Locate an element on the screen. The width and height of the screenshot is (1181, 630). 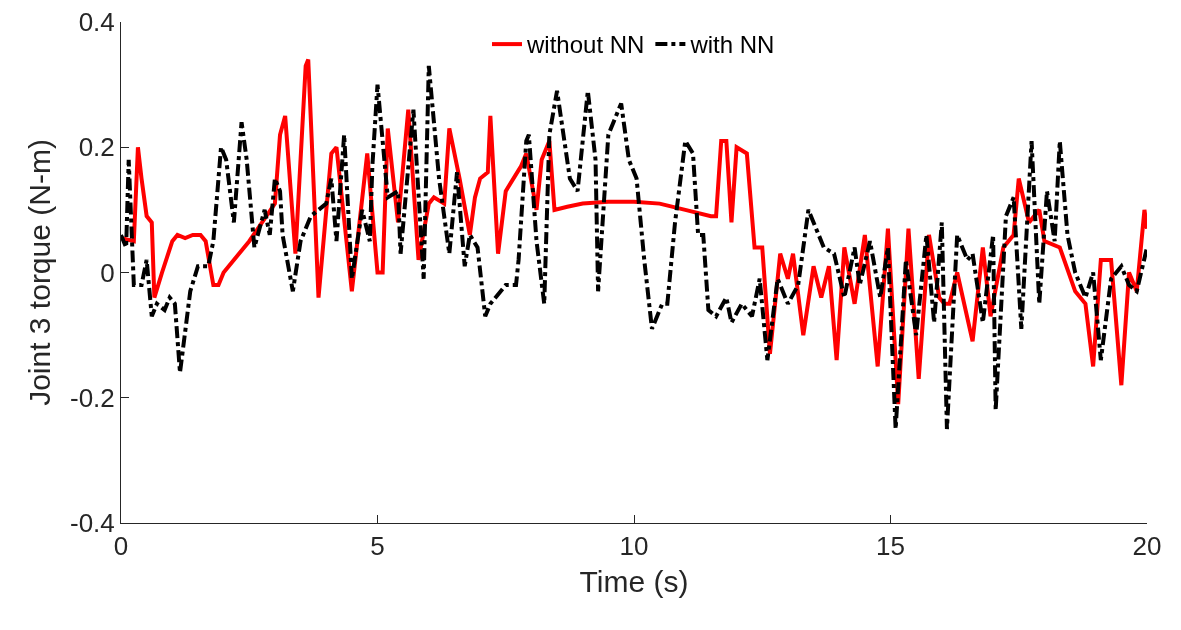
x-axis-title: Time (s) is located at coordinates (634, 581).